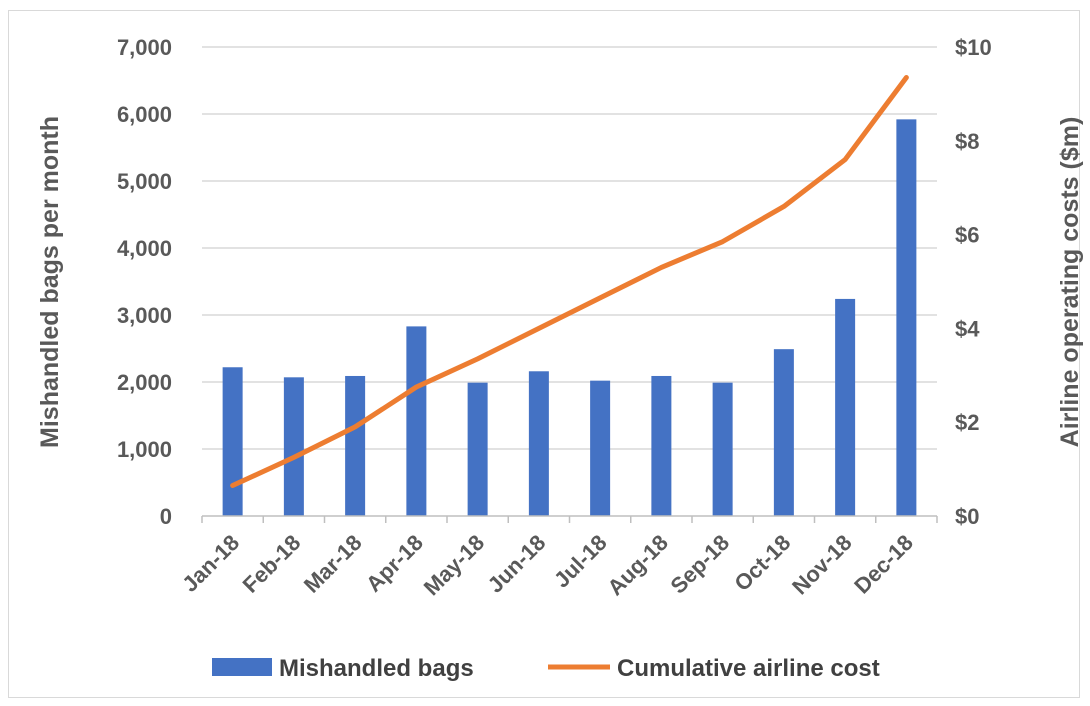 The width and height of the screenshot is (1090, 706). Describe the element at coordinates (883, 564) in the screenshot. I see `x-tick-label: Dec-18` at that location.